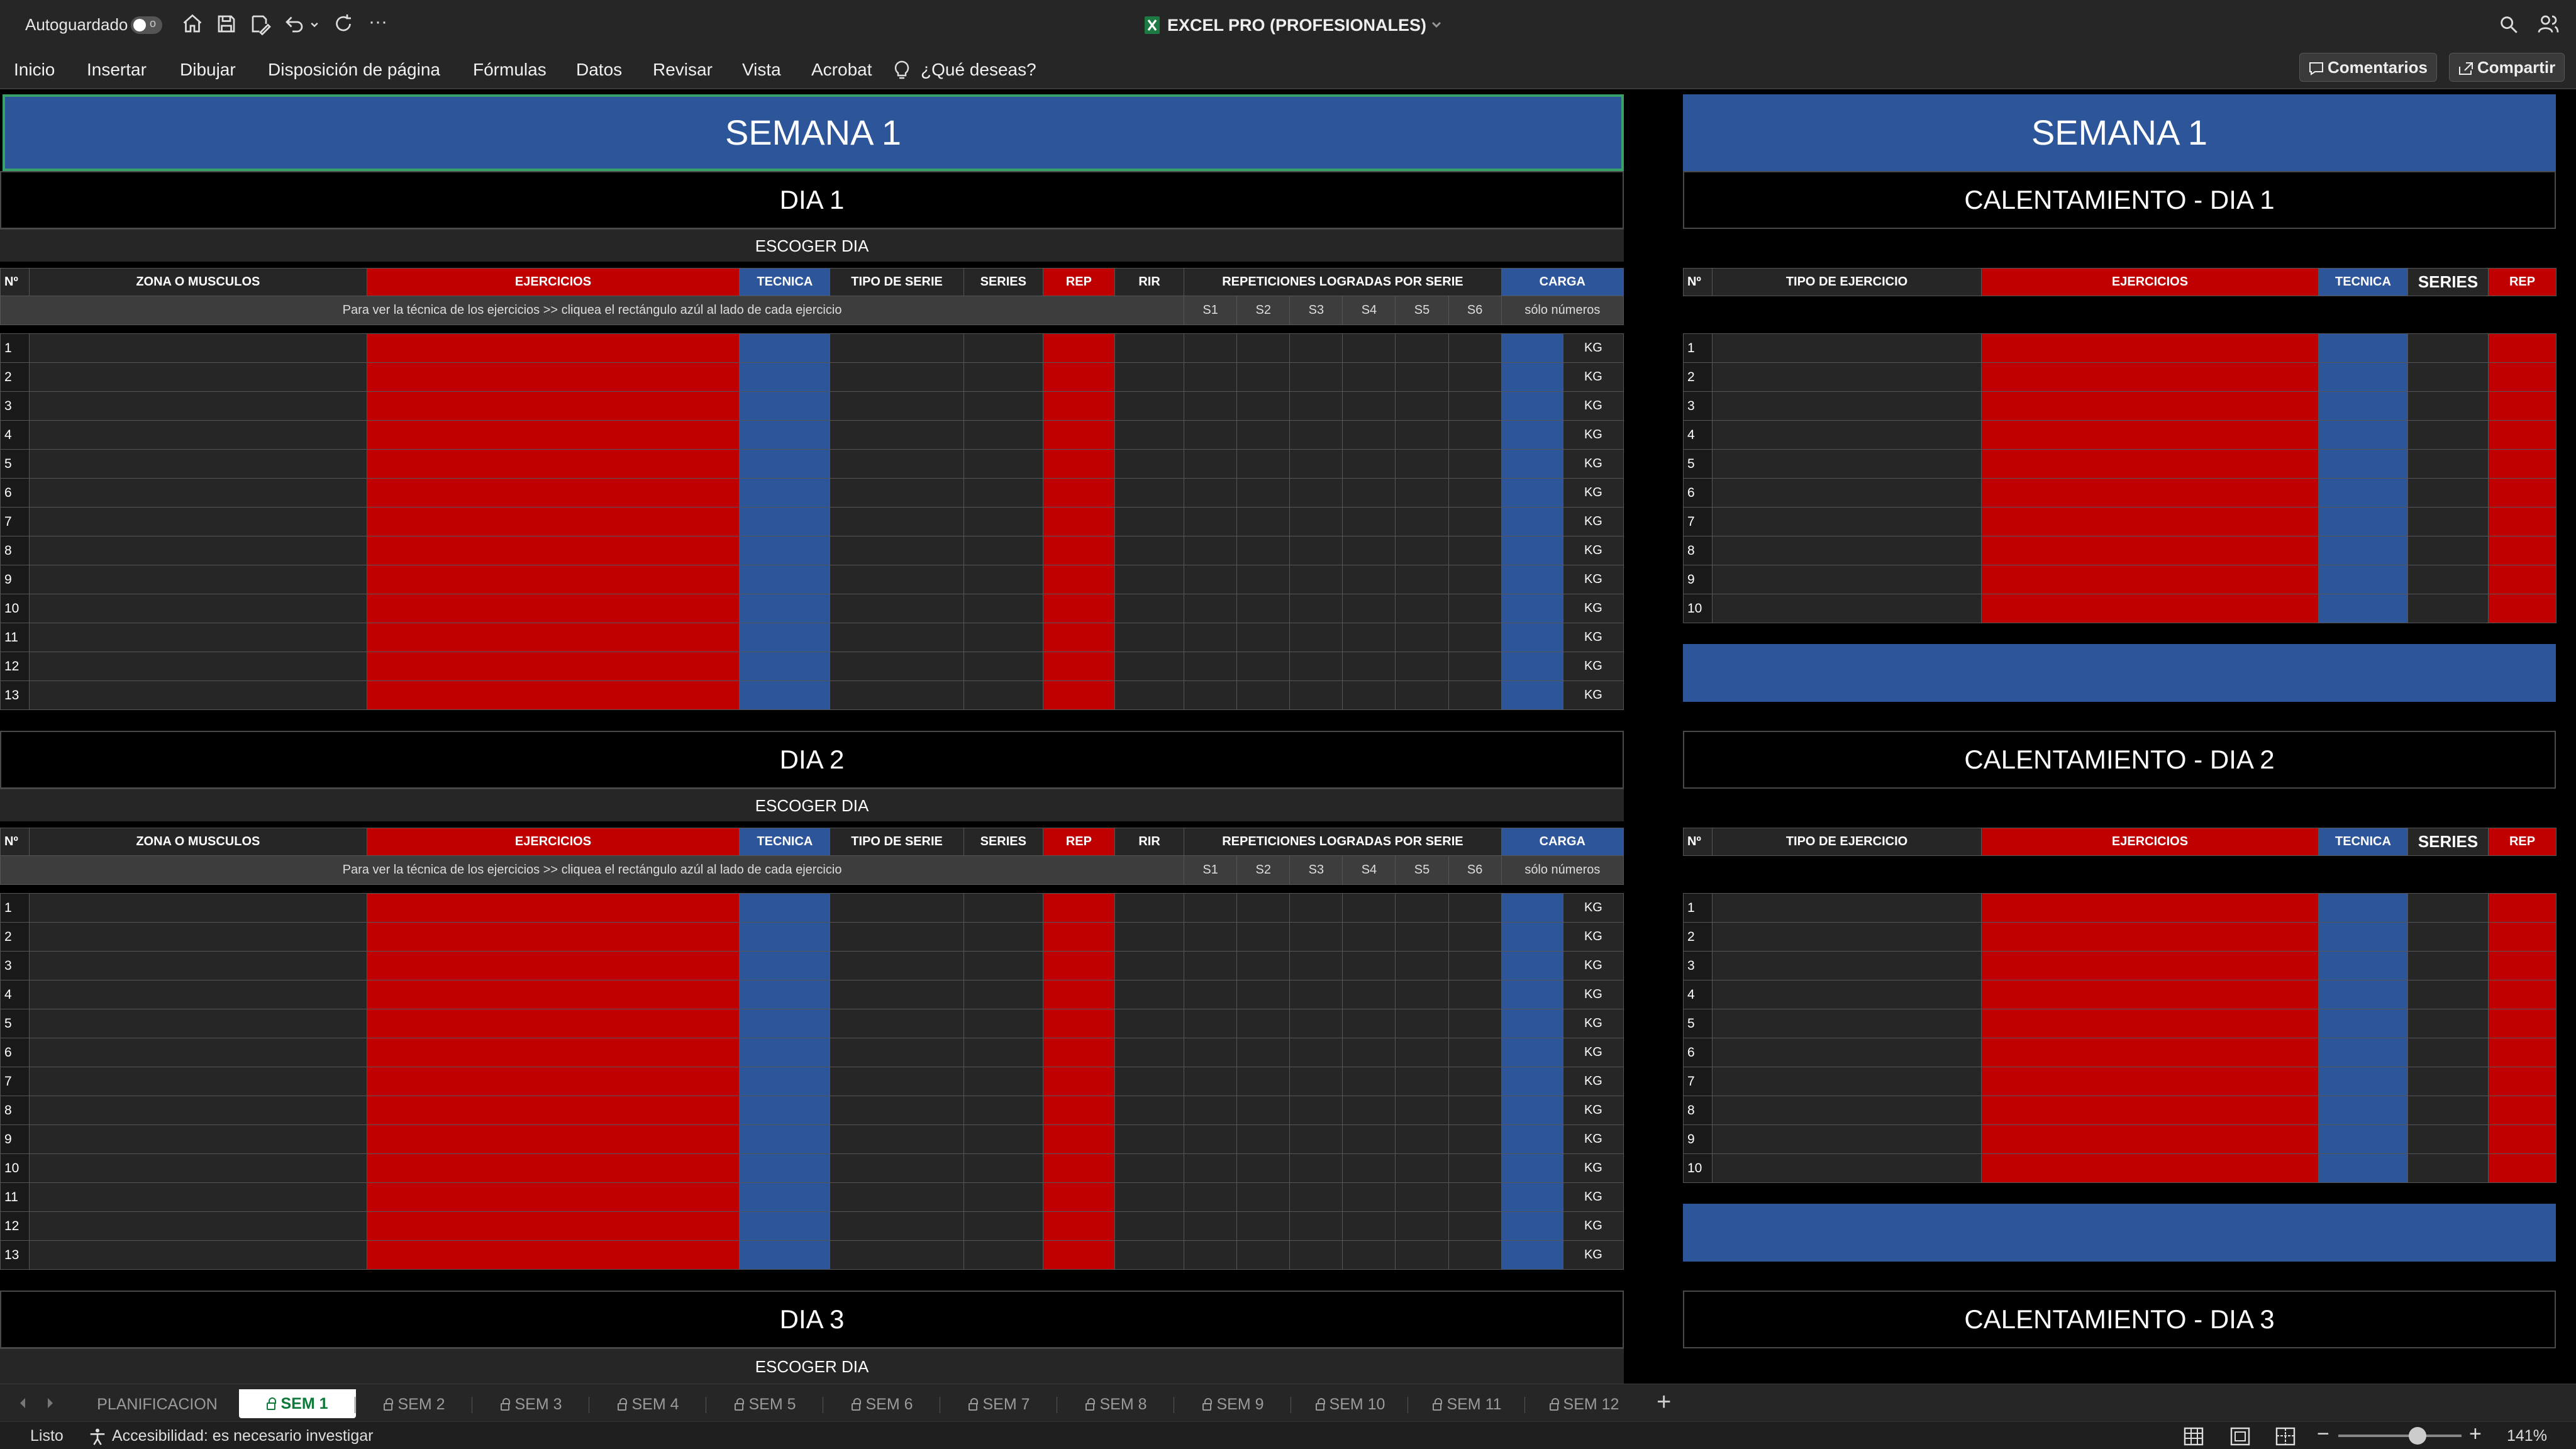 The height and width of the screenshot is (1449, 2576). What do you see at coordinates (531, 1404) in the screenshot?
I see `sheet-tab-sem-3: SEM 3` at bounding box center [531, 1404].